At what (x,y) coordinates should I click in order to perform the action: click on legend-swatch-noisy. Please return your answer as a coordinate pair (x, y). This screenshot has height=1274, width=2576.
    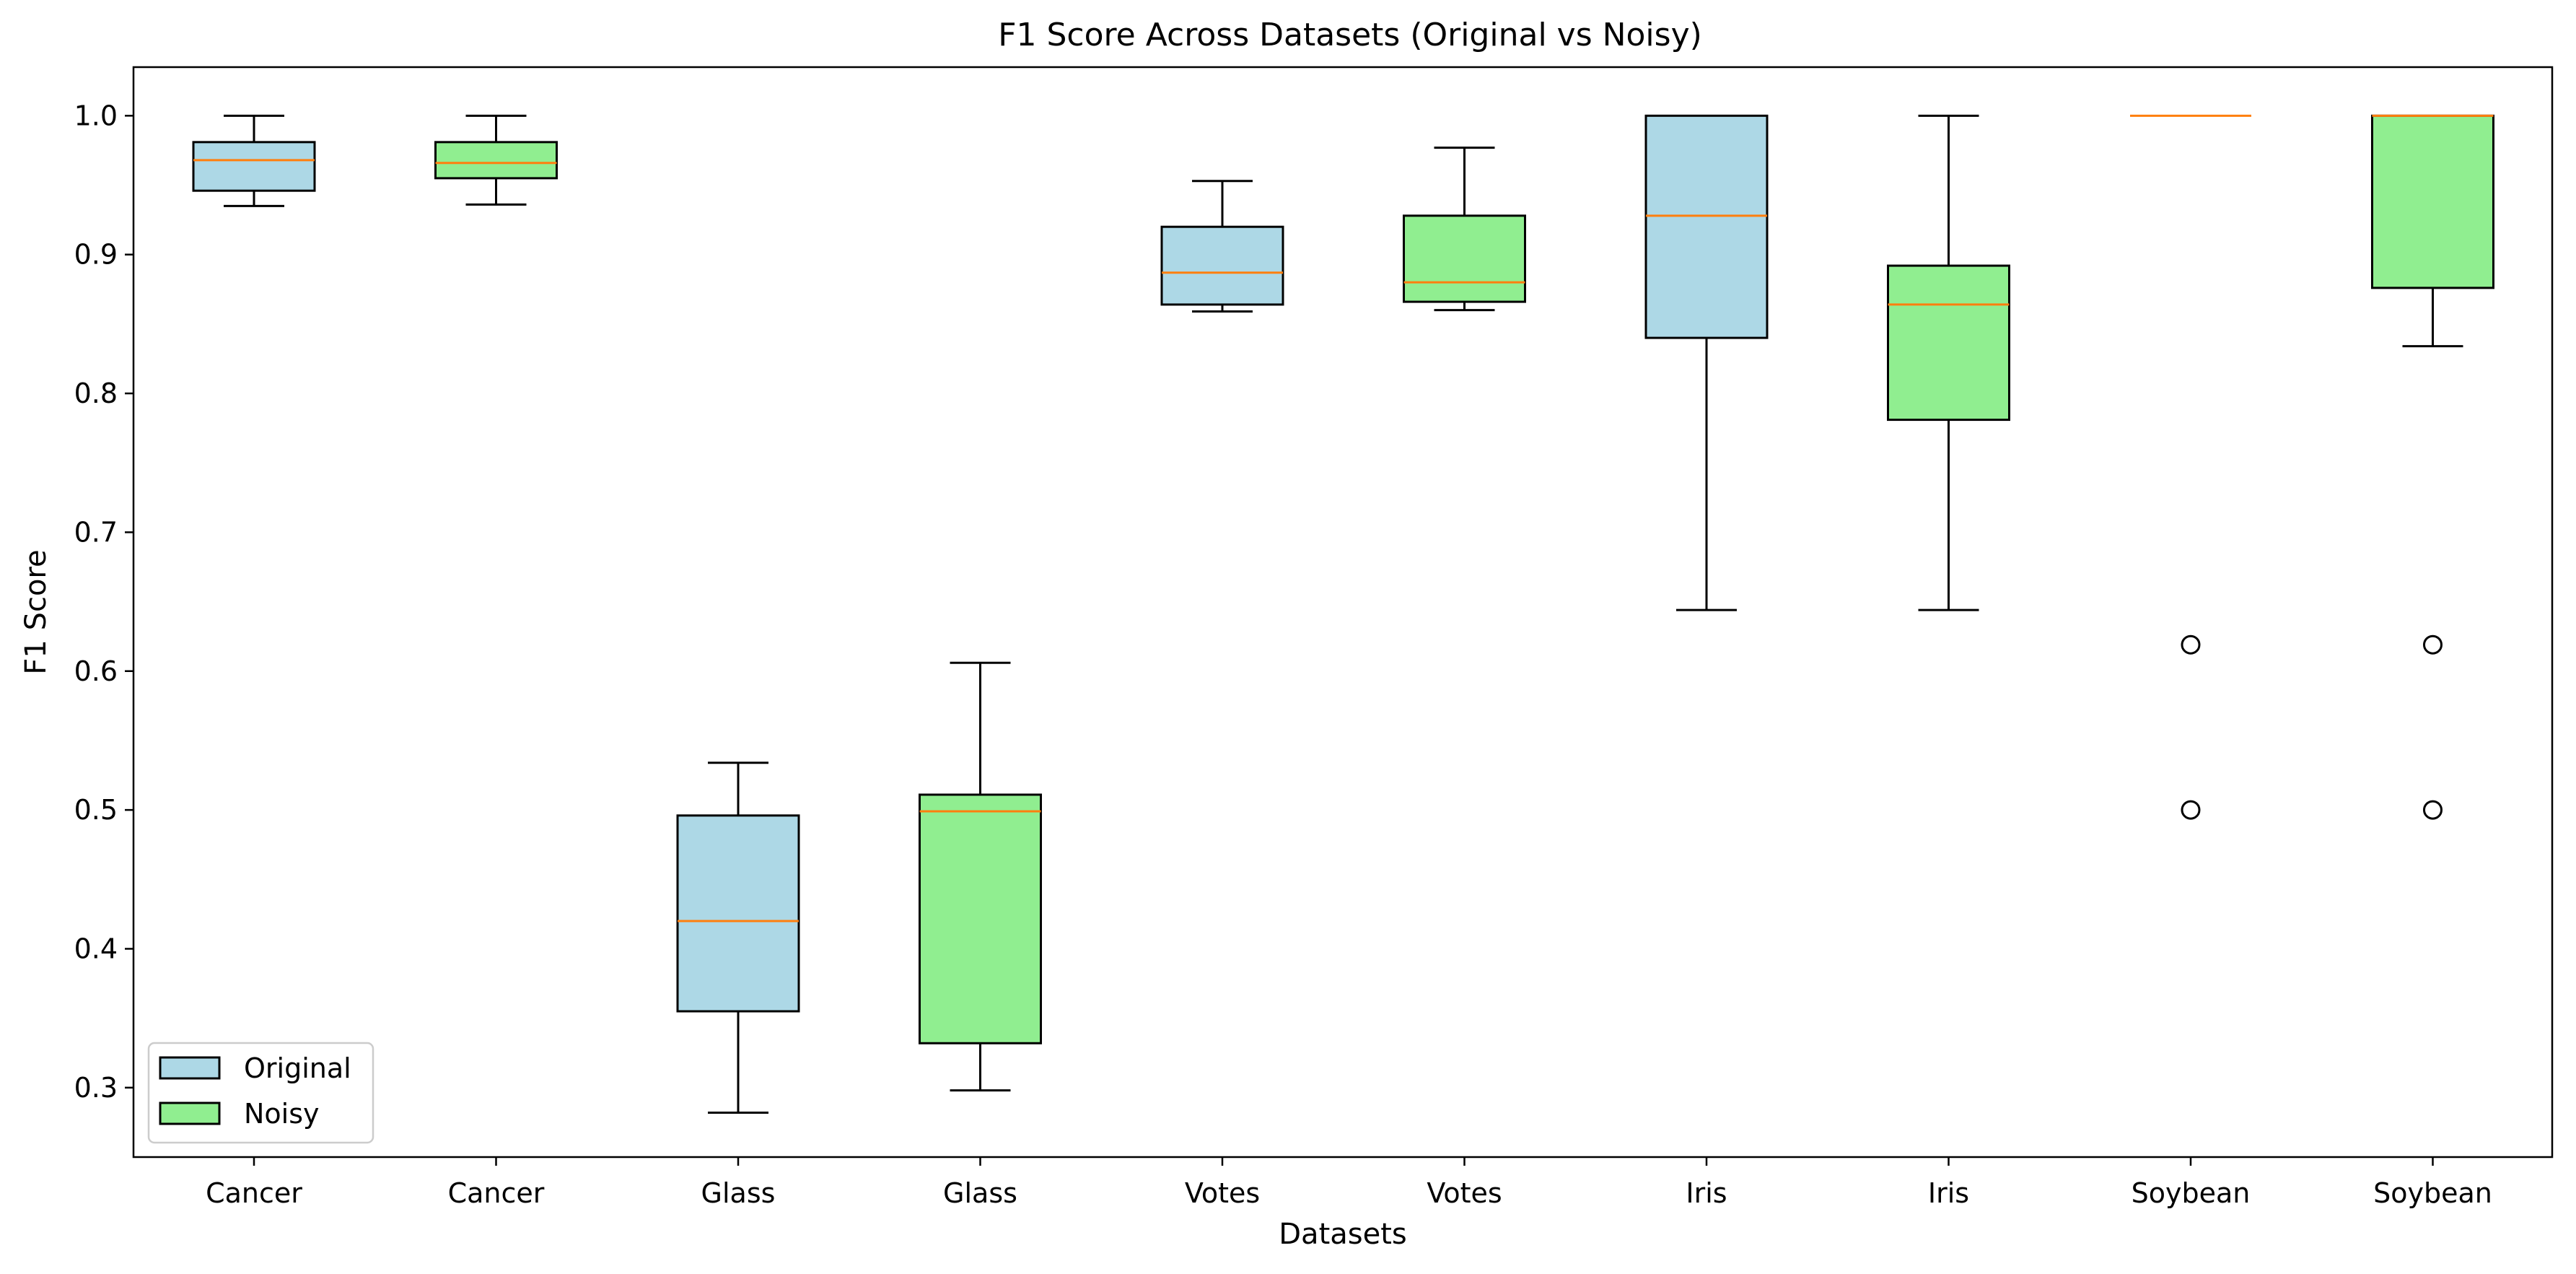
    Looking at the image, I should click on (190, 1113).